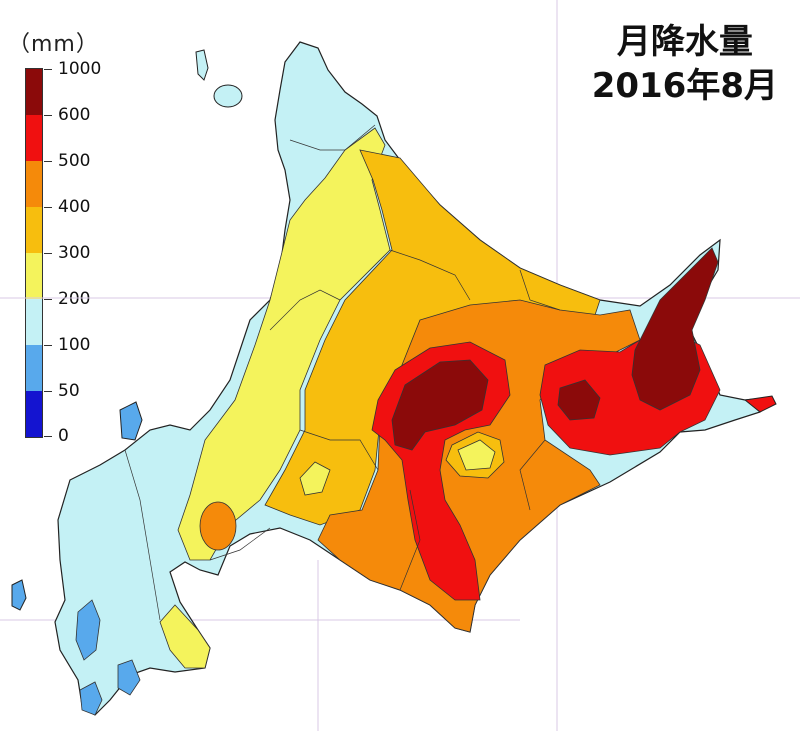  Describe the element at coordinates (74, 207) in the screenshot. I see `legend-tick-label: 400` at that location.